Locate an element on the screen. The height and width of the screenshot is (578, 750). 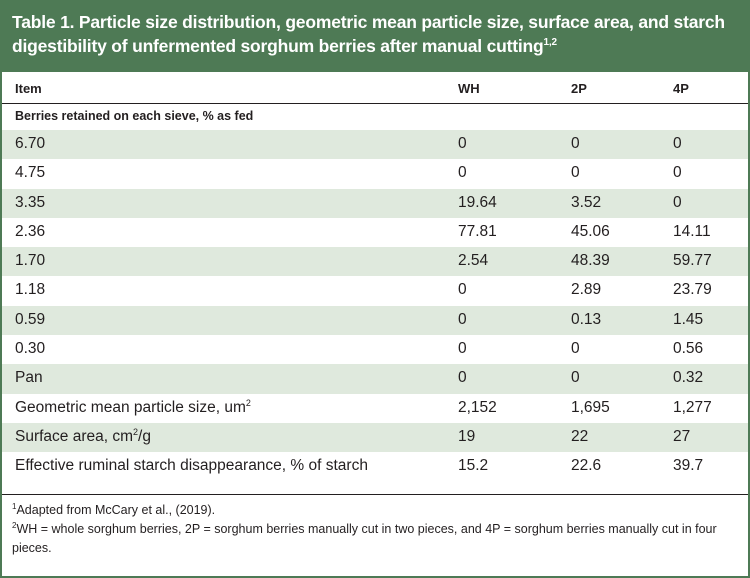
row-wh-value: 2.54 is located at coordinates (473, 261).